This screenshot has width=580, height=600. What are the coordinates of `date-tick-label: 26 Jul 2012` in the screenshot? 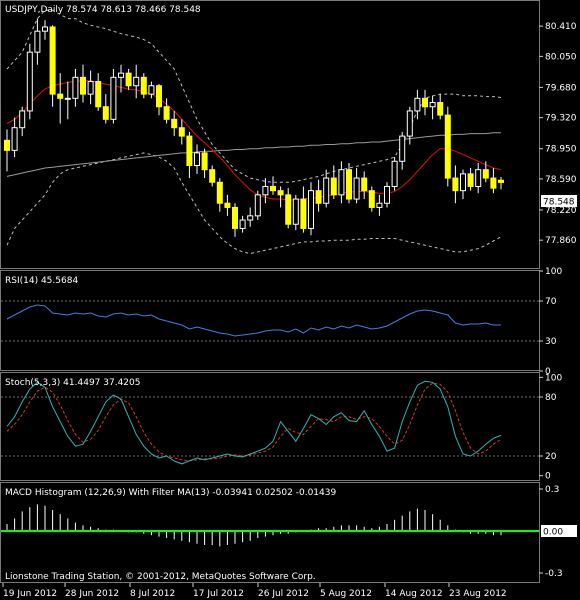 It's located at (283, 594).